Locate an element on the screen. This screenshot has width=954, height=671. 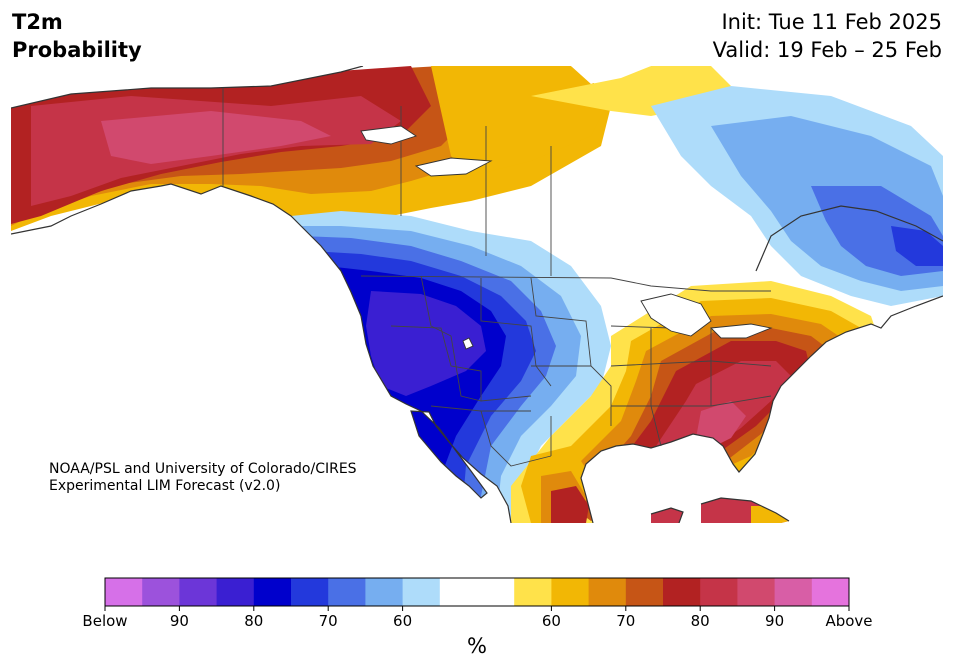
variable-label: T2m is located at coordinates (37, 22).